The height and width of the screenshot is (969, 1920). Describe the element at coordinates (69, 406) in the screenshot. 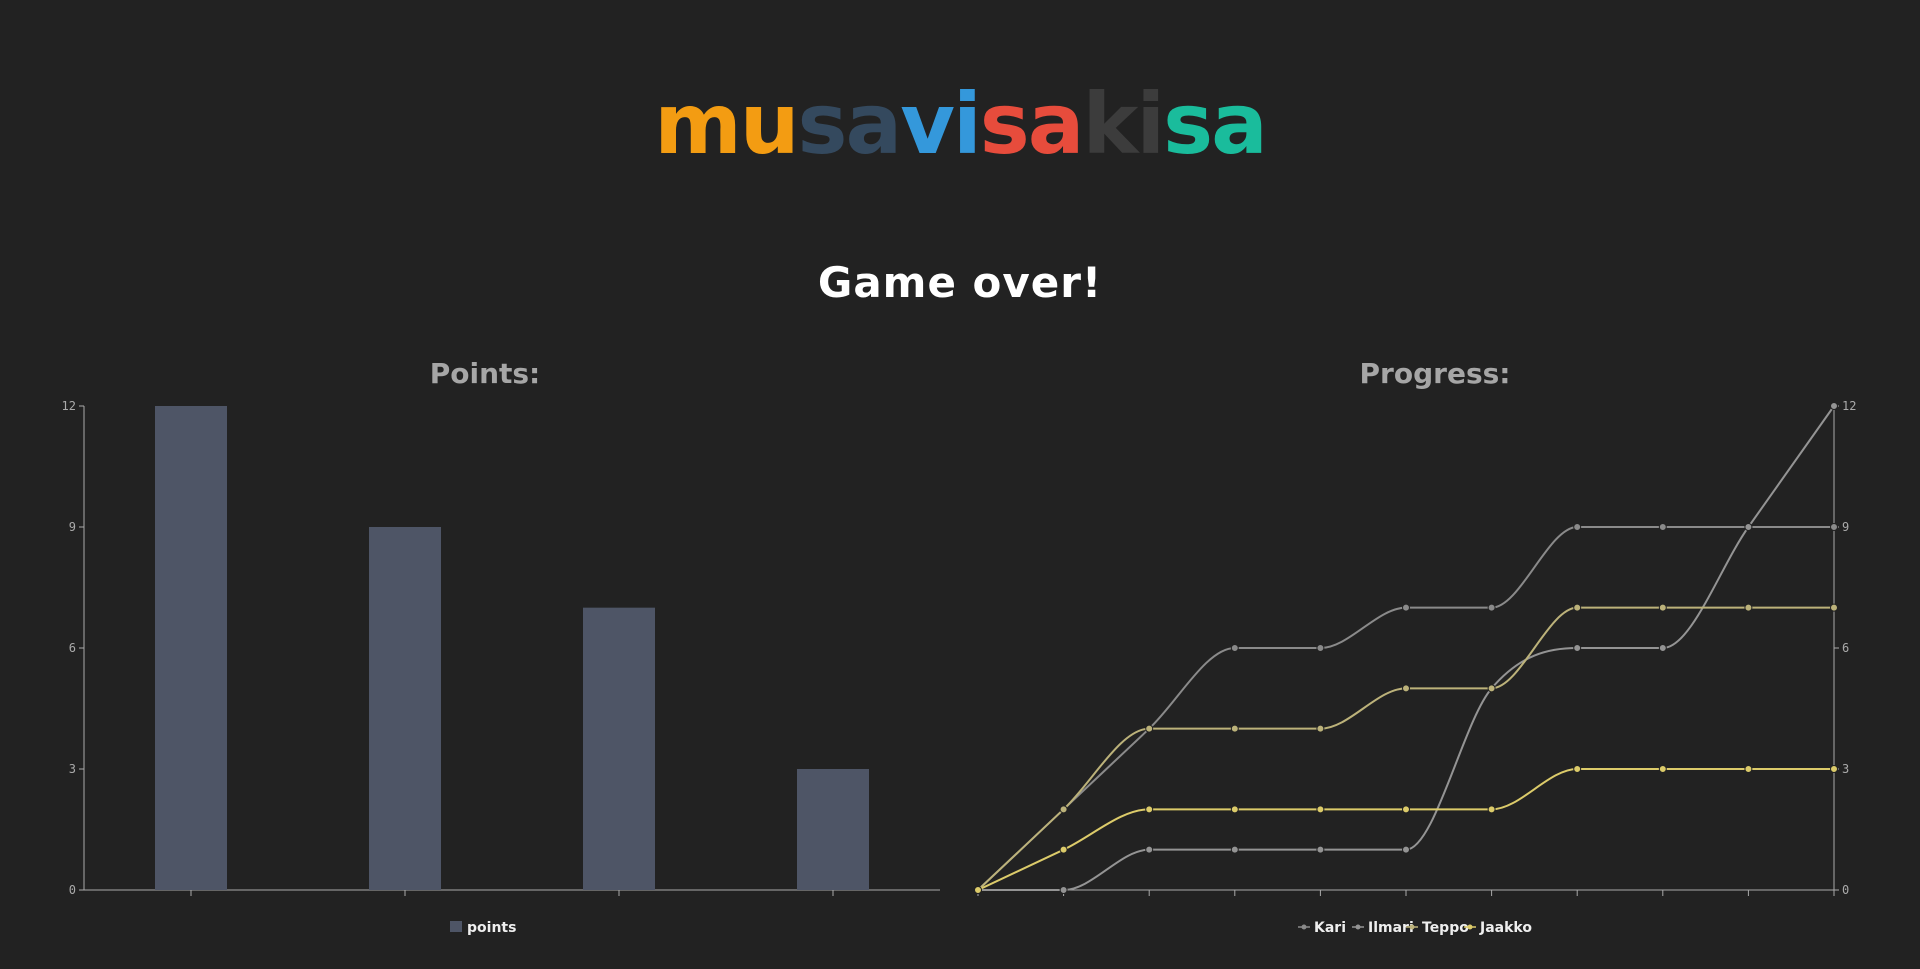

I see `points-y-tick-label: 12` at that location.